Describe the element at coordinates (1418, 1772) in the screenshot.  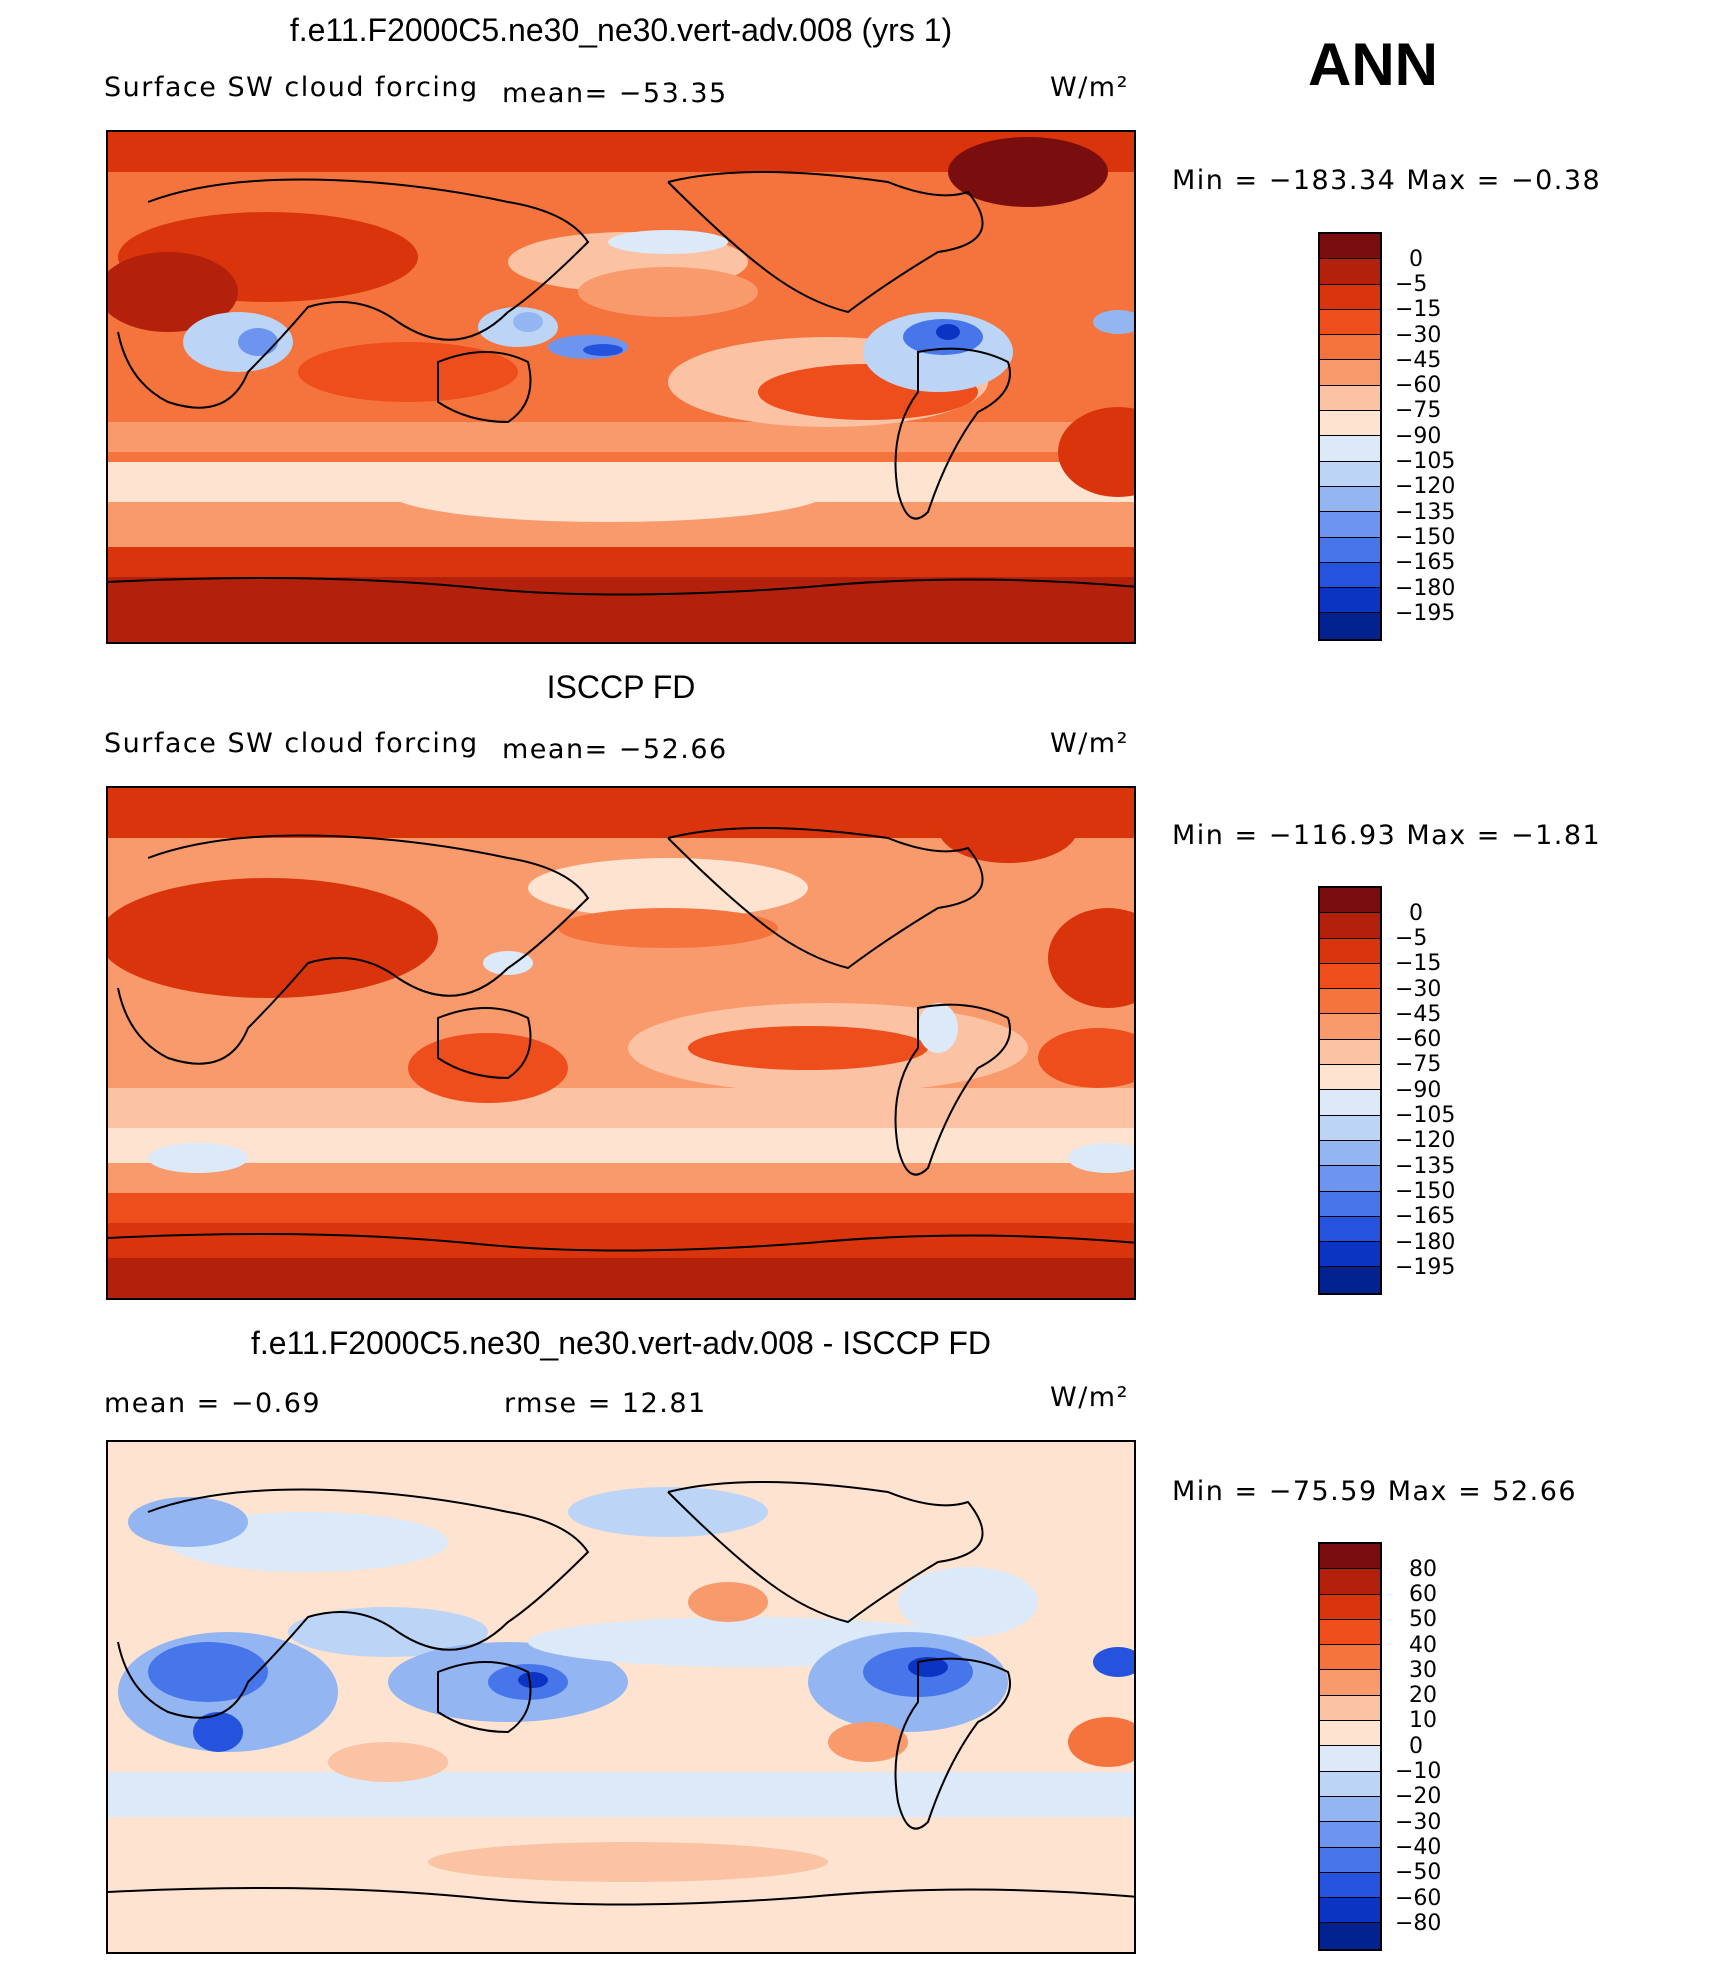
I see `colorbar-tick-label: −10` at that location.